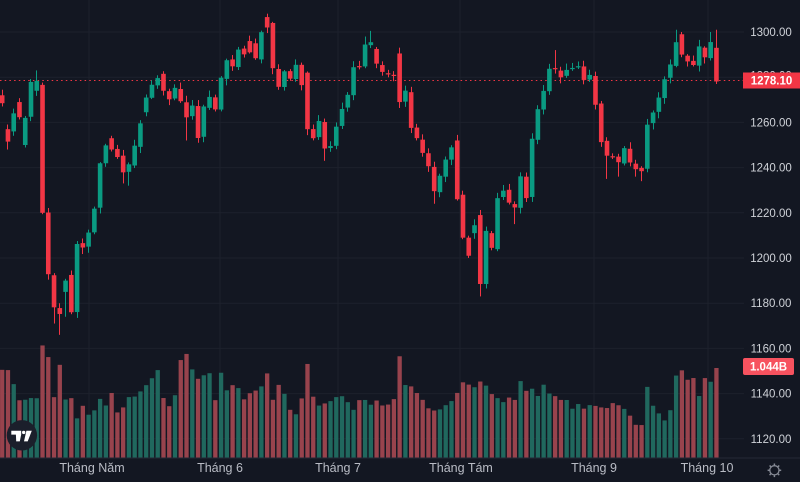 The height and width of the screenshot is (482, 800). Describe the element at coordinates (461, 468) in the screenshot. I see `svg-text: Tháng Tám` at that location.